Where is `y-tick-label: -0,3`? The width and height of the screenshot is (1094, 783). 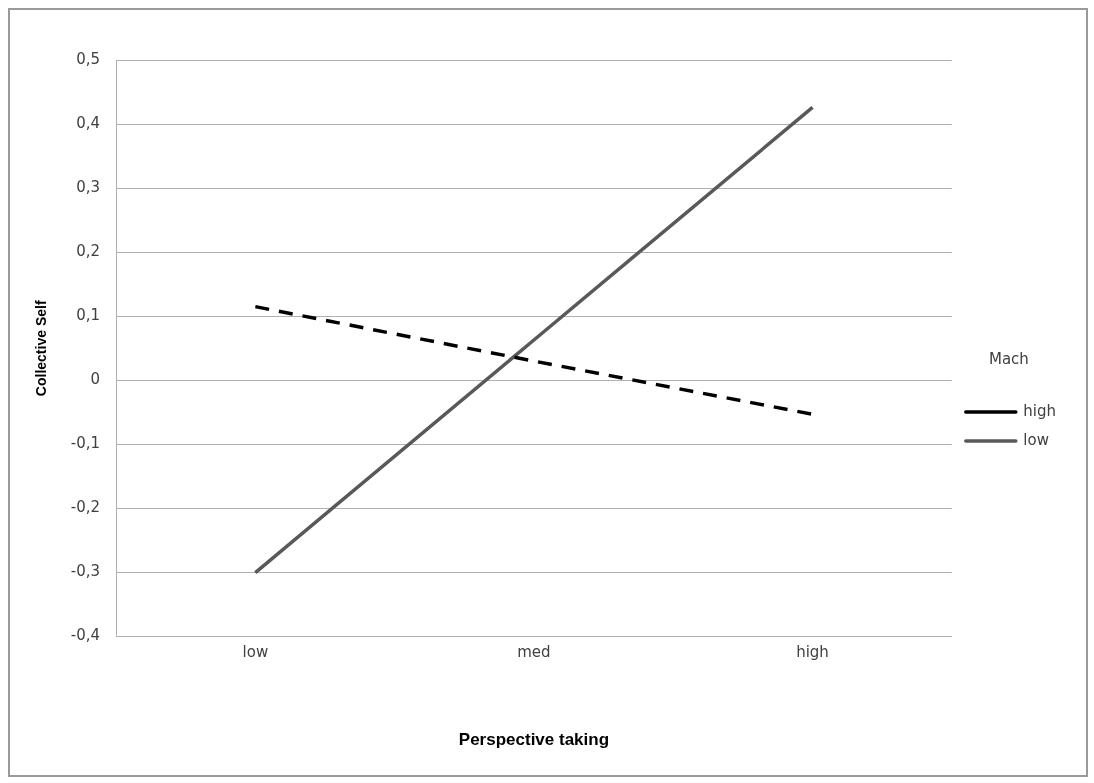 y-tick-label: -0,3 is located at coordinates (85, 571).